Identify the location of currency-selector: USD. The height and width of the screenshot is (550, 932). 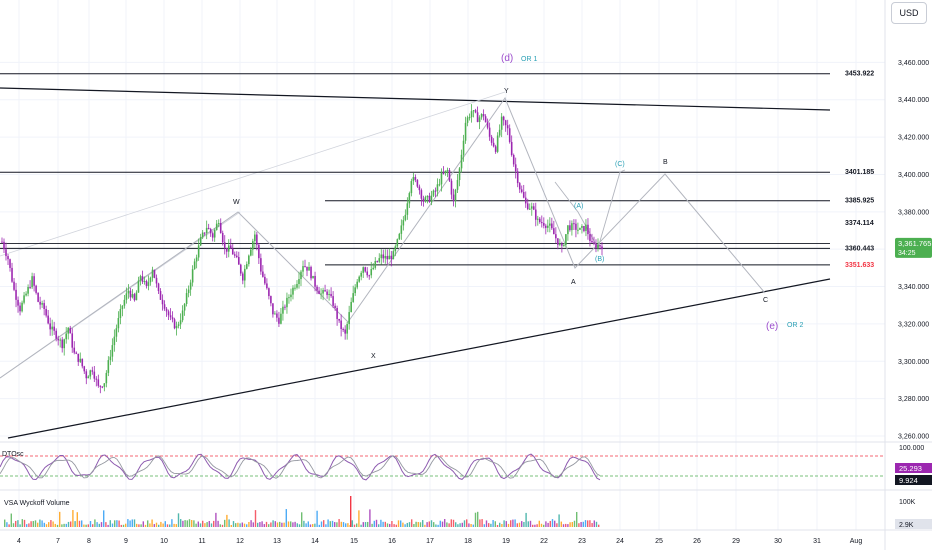
(909, 13).